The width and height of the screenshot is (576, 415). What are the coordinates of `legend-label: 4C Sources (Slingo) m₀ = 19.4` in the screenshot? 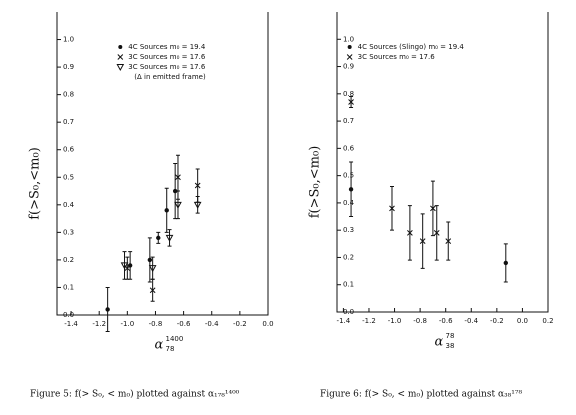 It's located at (411, 47).